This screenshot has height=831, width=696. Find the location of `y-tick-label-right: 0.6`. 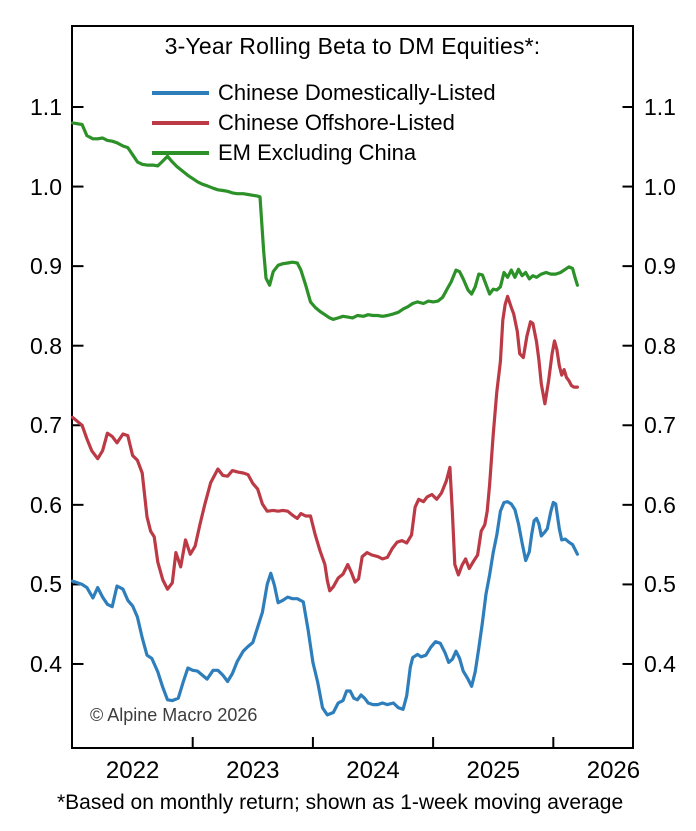

y-tick-label-right: 0.6 is located at coordinates (660, 504).